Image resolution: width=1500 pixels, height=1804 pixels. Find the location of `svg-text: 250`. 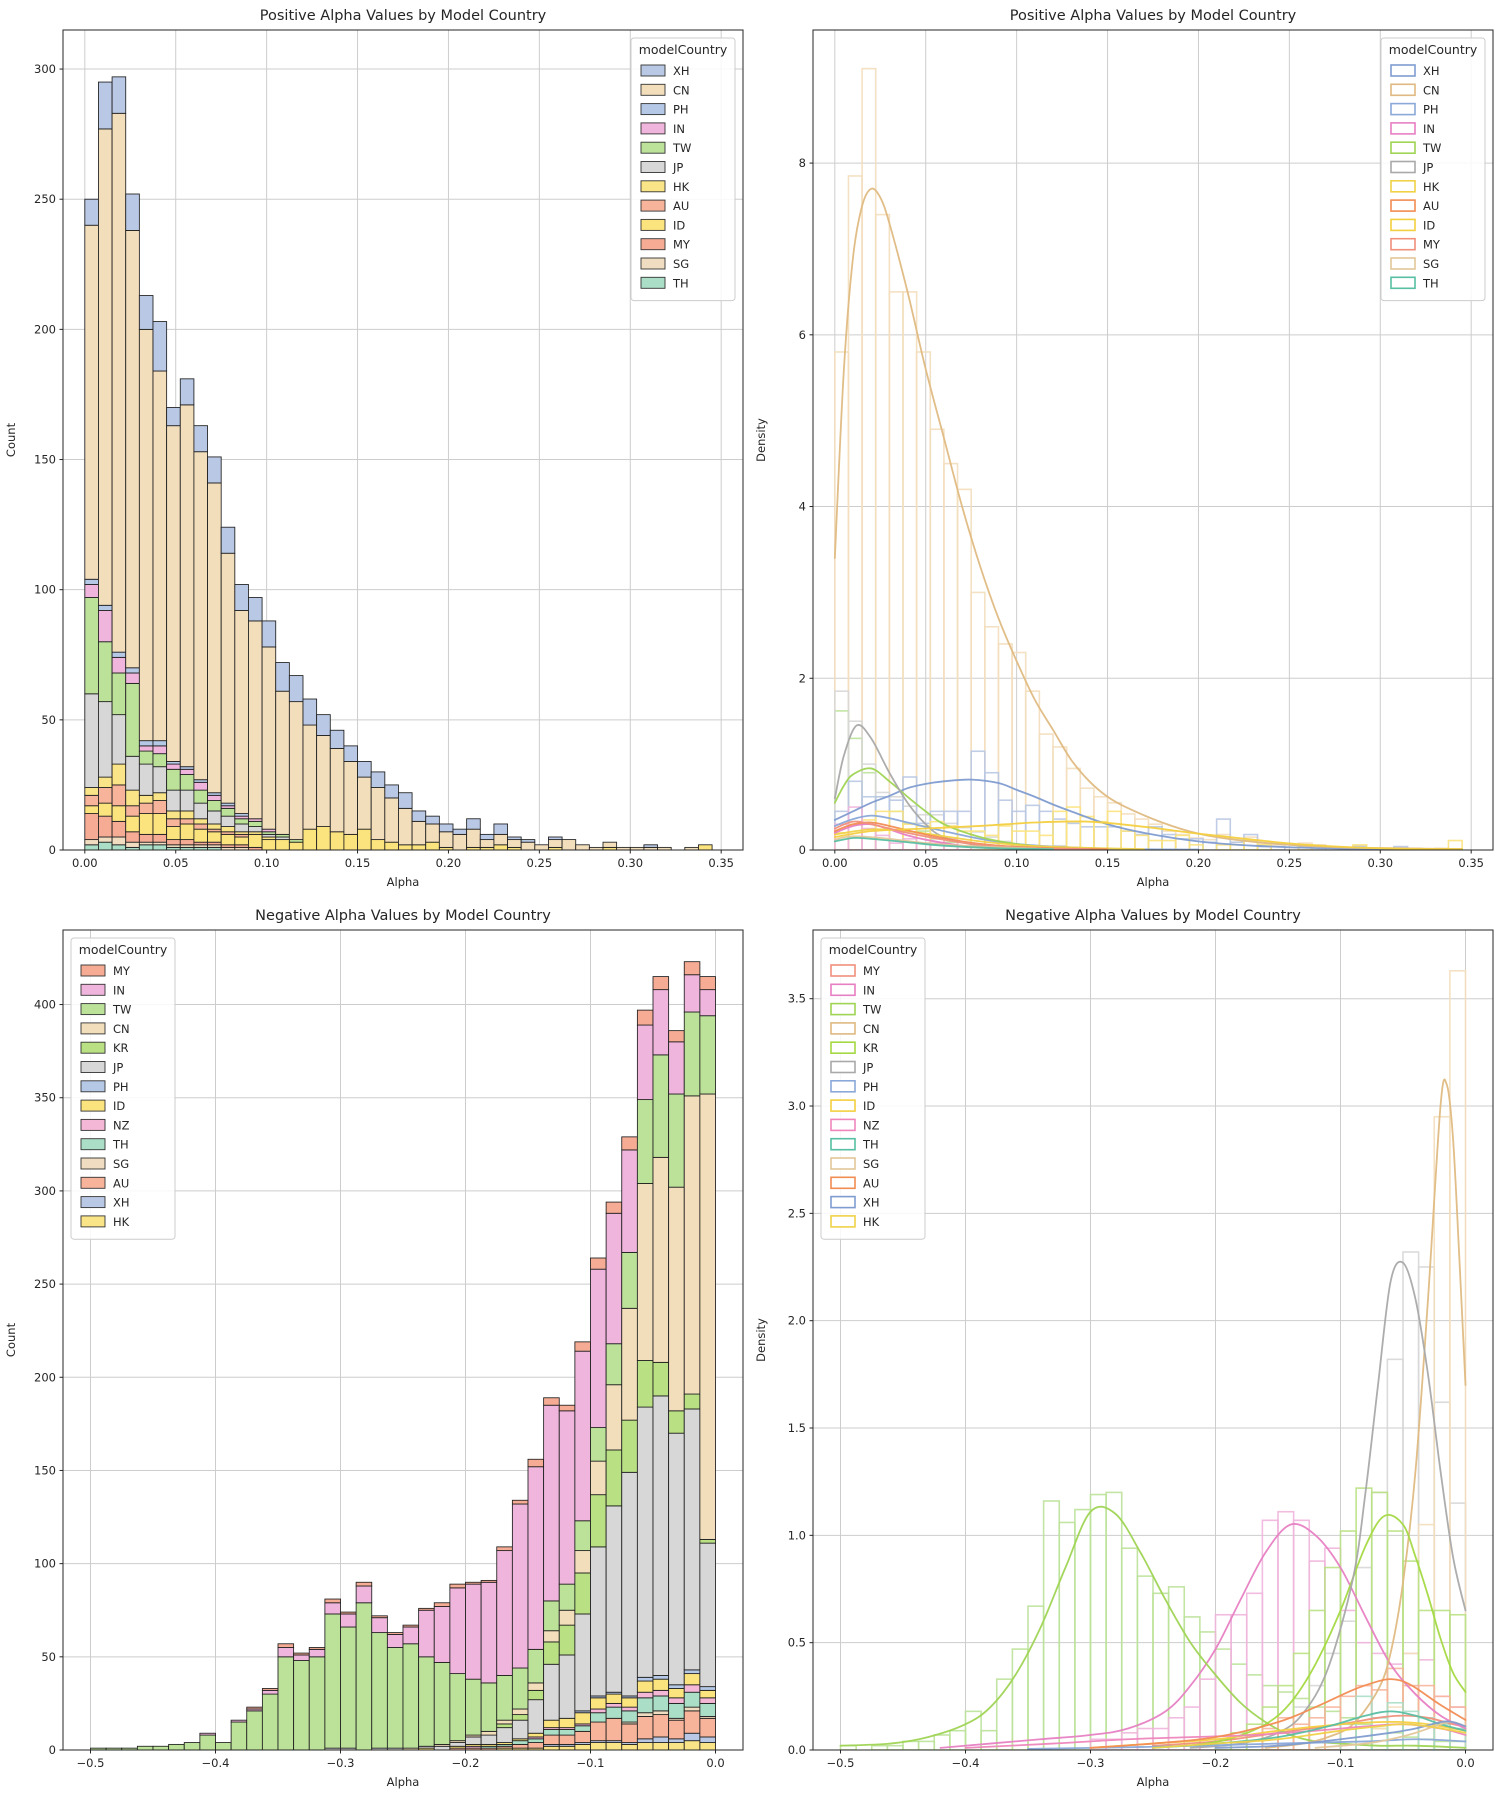

svg-text: 250 is located at coordinates (45, 199).